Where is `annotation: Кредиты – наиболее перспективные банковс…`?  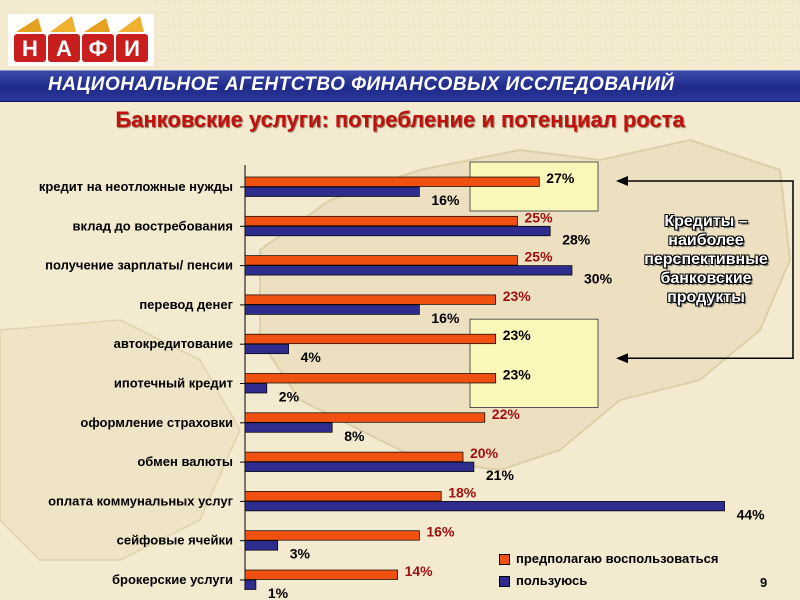 annotation: Кредиты – наиболее перспективные банковс… is located at coordinates (706, 259).